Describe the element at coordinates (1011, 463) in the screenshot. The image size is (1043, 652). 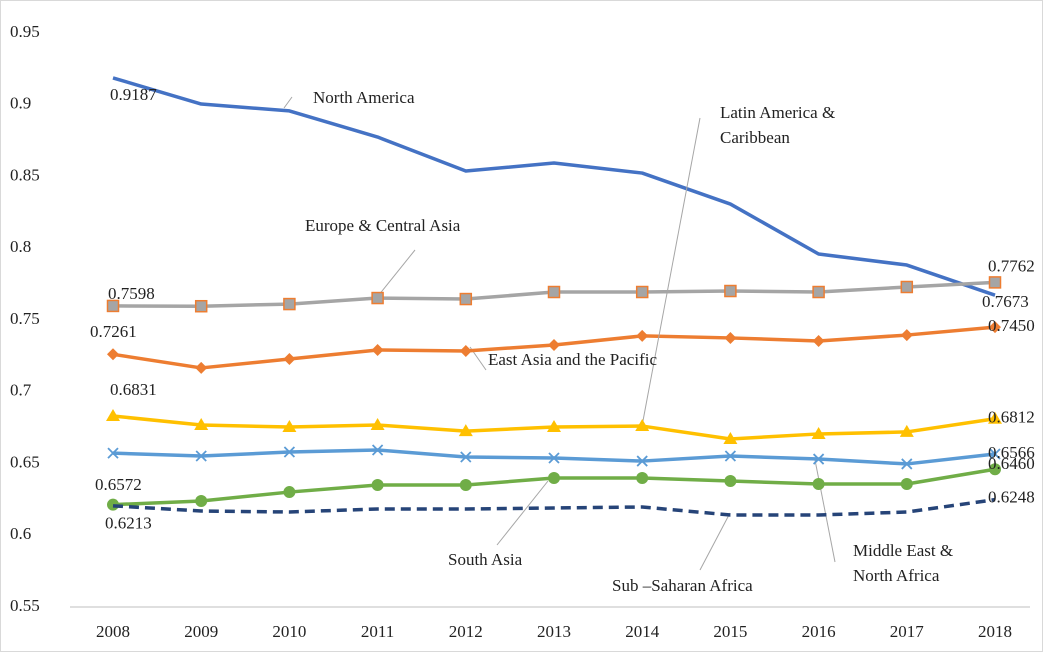
I see `data-label: 0.6460` at that location.